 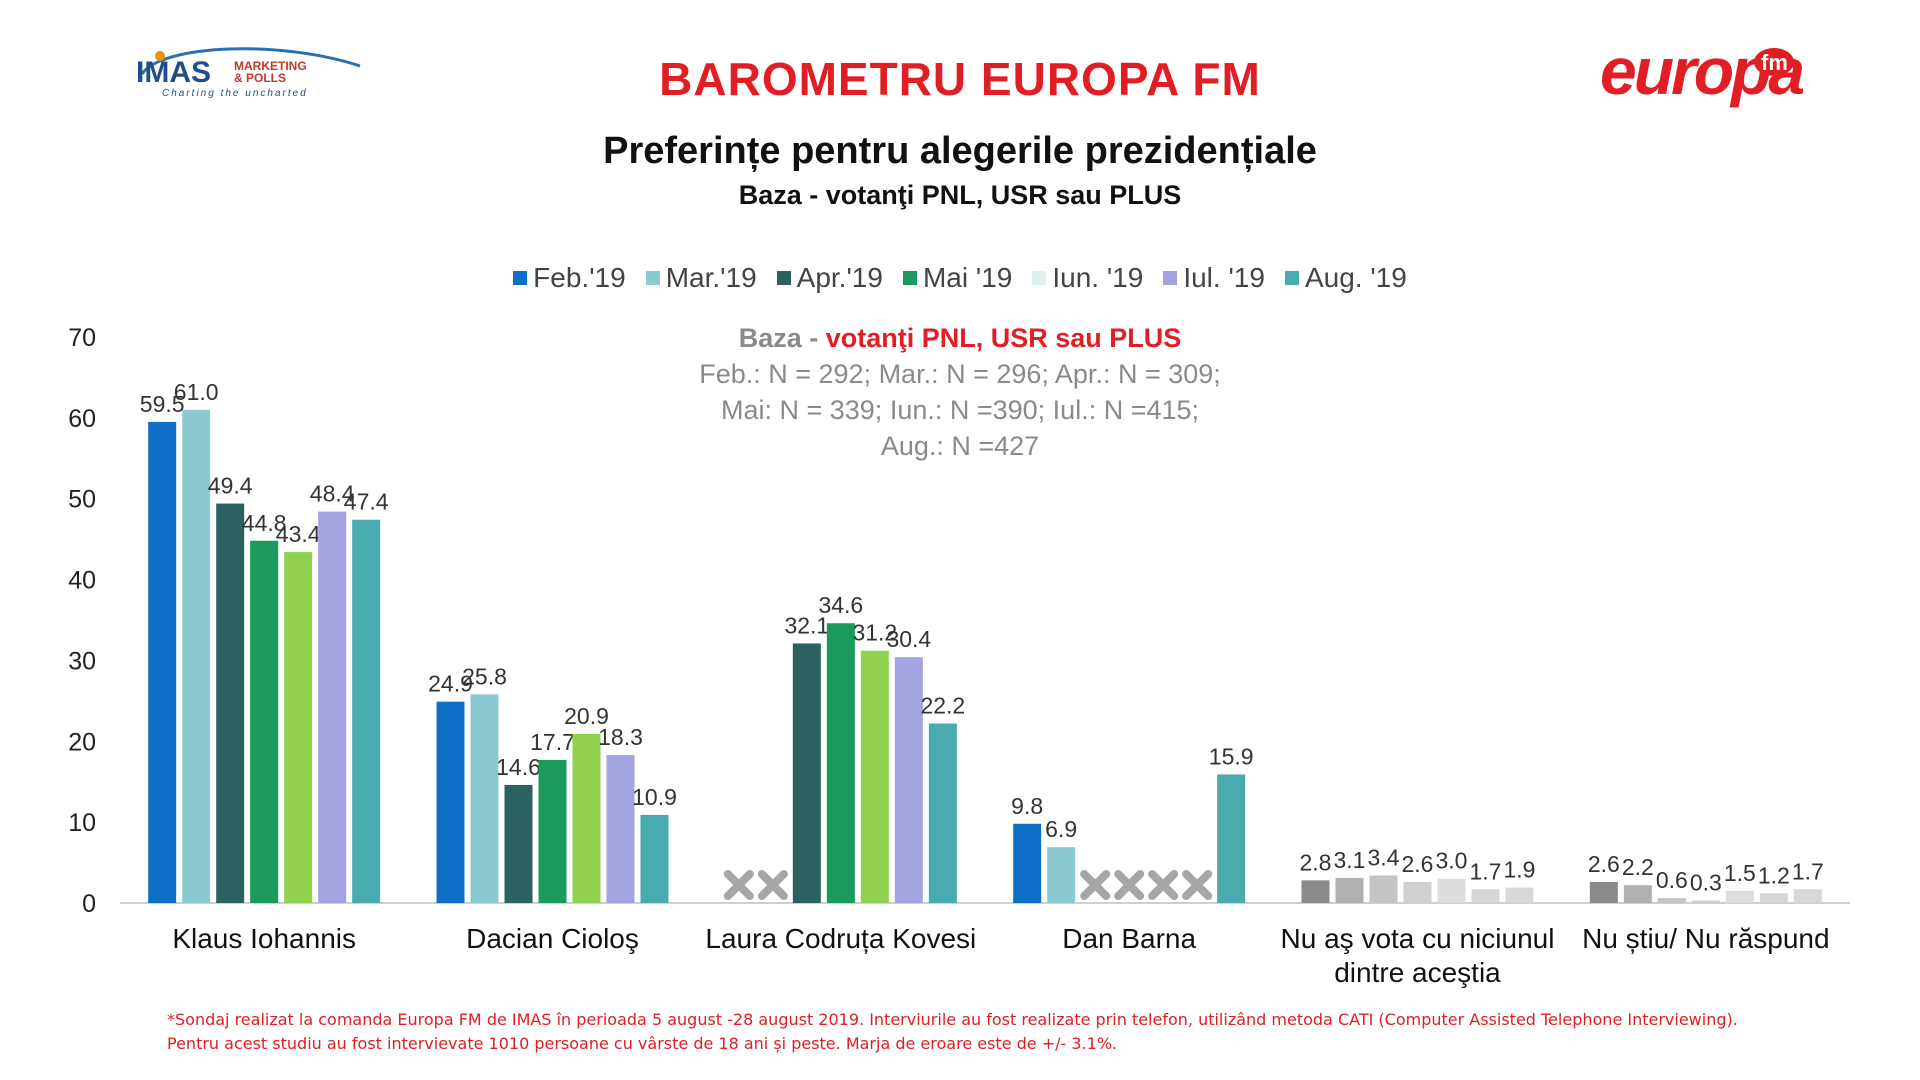 What do you see at coordinates (552, 938) in the screenshot?
I see `category-label: Dacian Cioloş` at bounding box center [552, 938].